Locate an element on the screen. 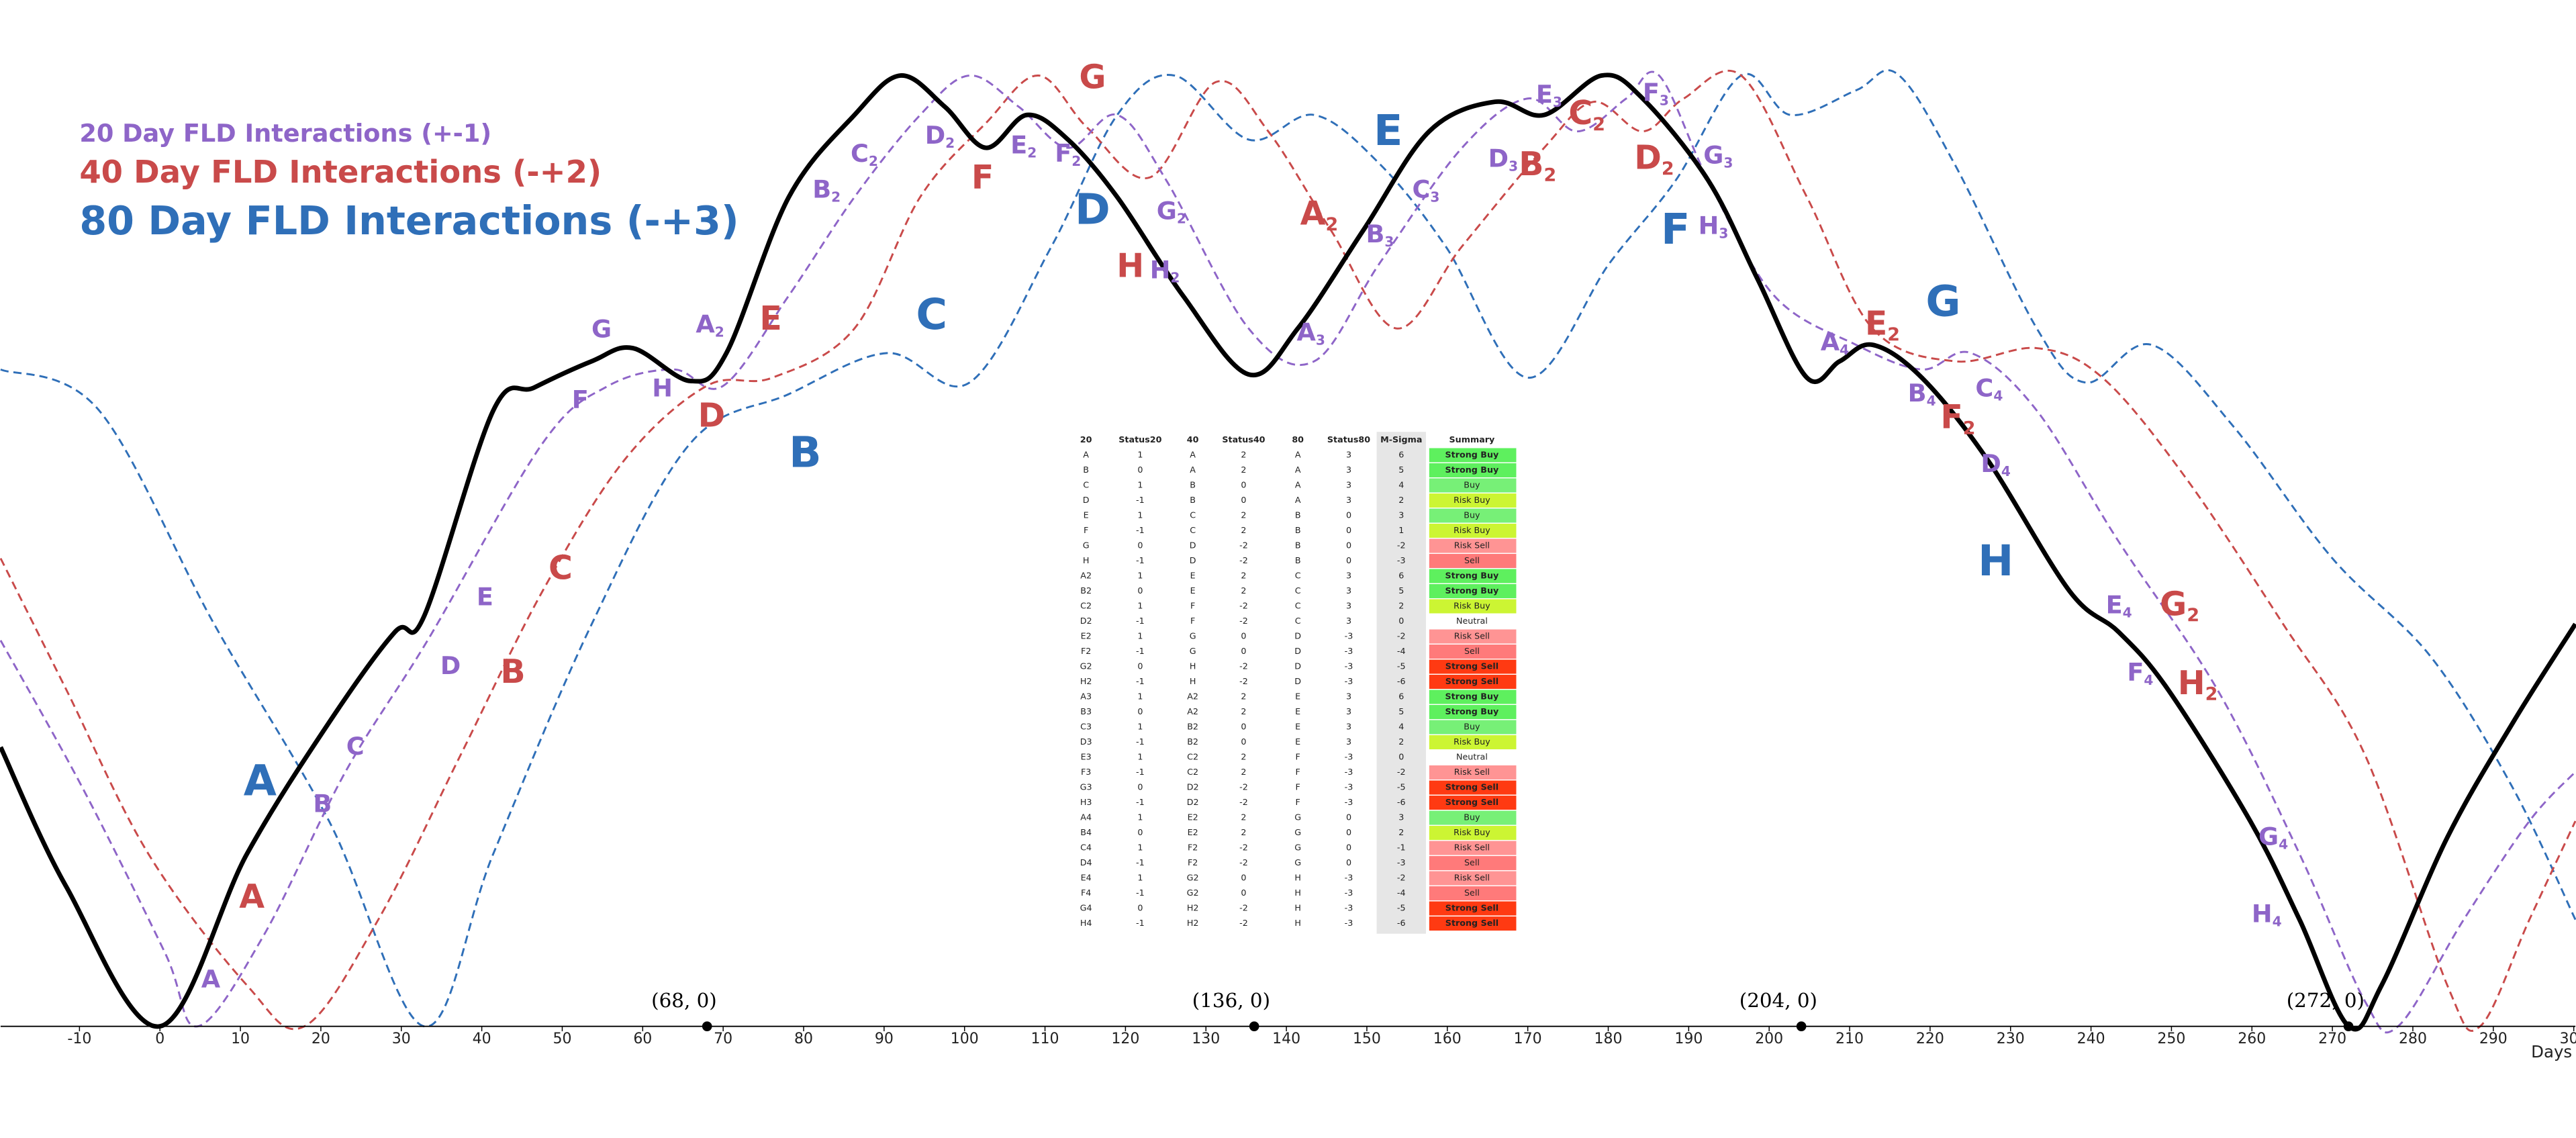  x-tick-label: -10 is located at coordinates (79, 1039).